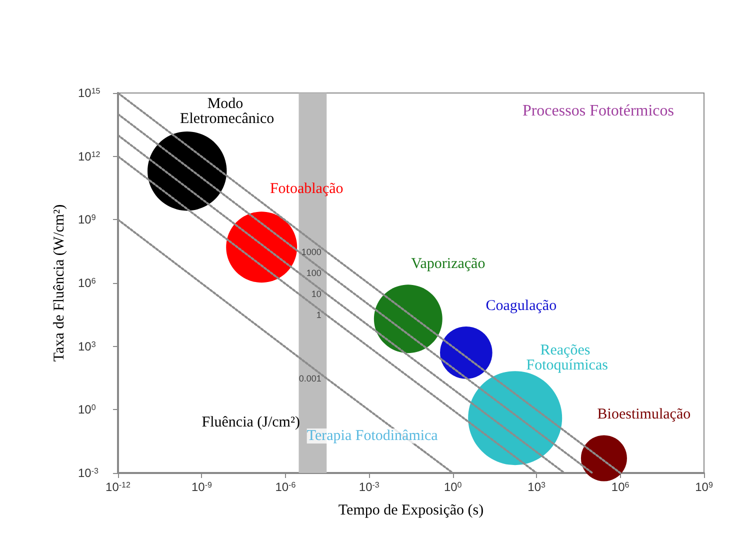 This screenshot has height=557, width=742. Describe the element at coordinates (567, 358) in the screenshot. I see `series-label: Reações Fotoquímicas` at that location.